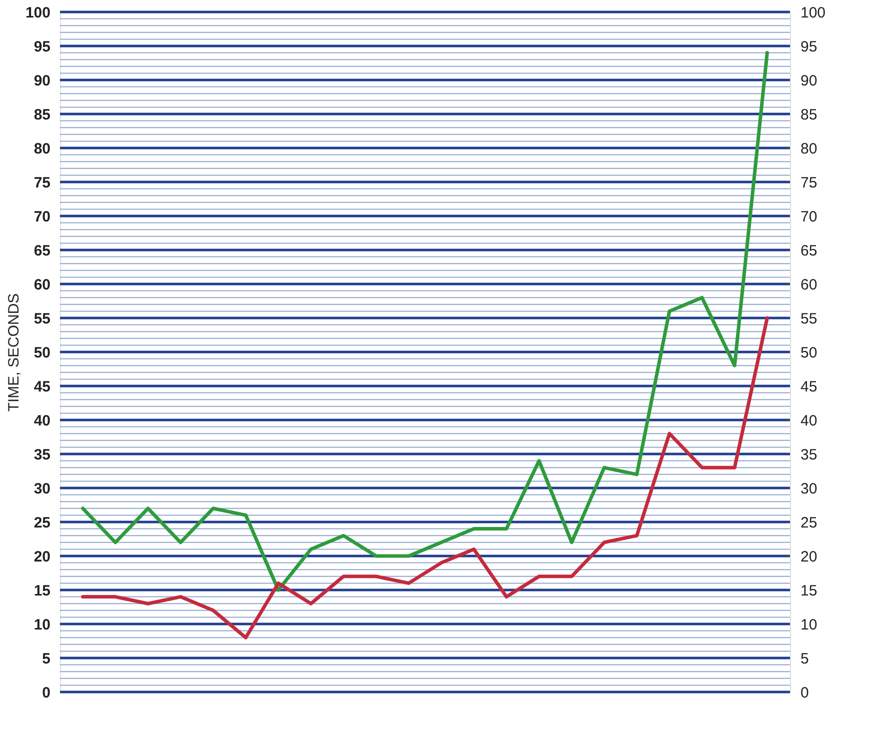 This screenshot has height=750, width=881. Describe the element at coordinates (42, 115) in the screenshot. I see `y-tick-label: 85` at that location.